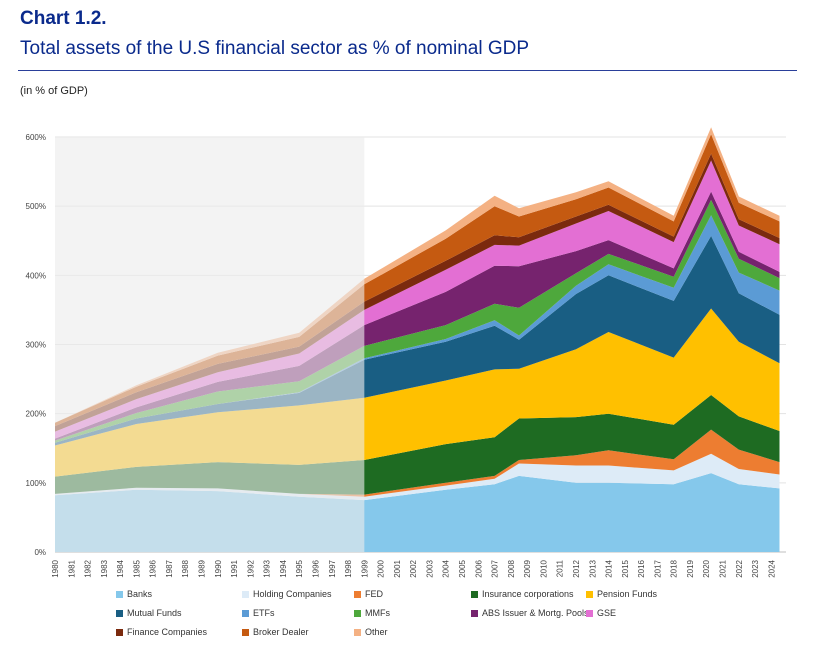 Image resolution: width=831 pixels, height=653 pixels. Describe the element at coordinates (495, 568) in the screenshot. I see `x-tick-label: 2007` at that location.